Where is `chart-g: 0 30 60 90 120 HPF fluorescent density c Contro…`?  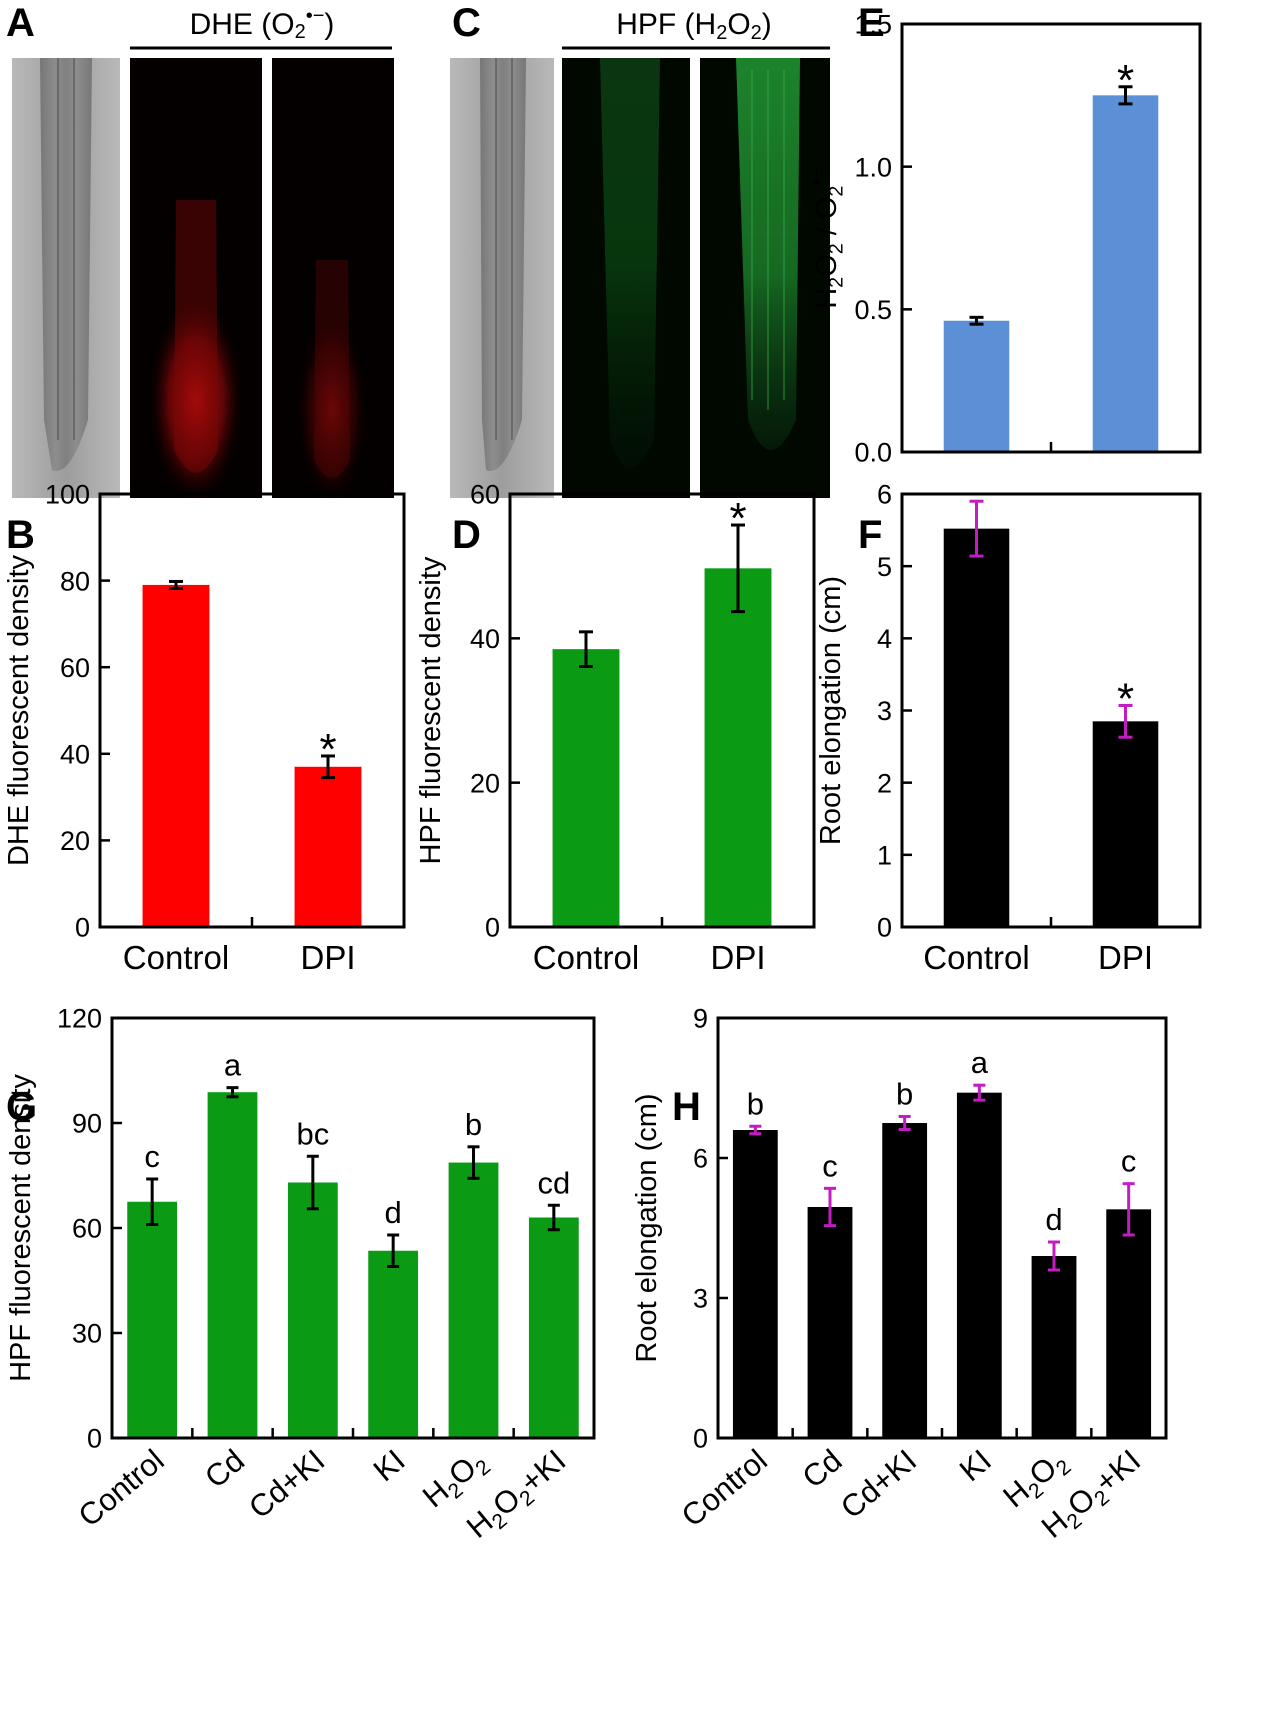
chart-g: 0 30 60 90 120 HPF fluorescent density c Contro… is located at coordinates (300, 1274).